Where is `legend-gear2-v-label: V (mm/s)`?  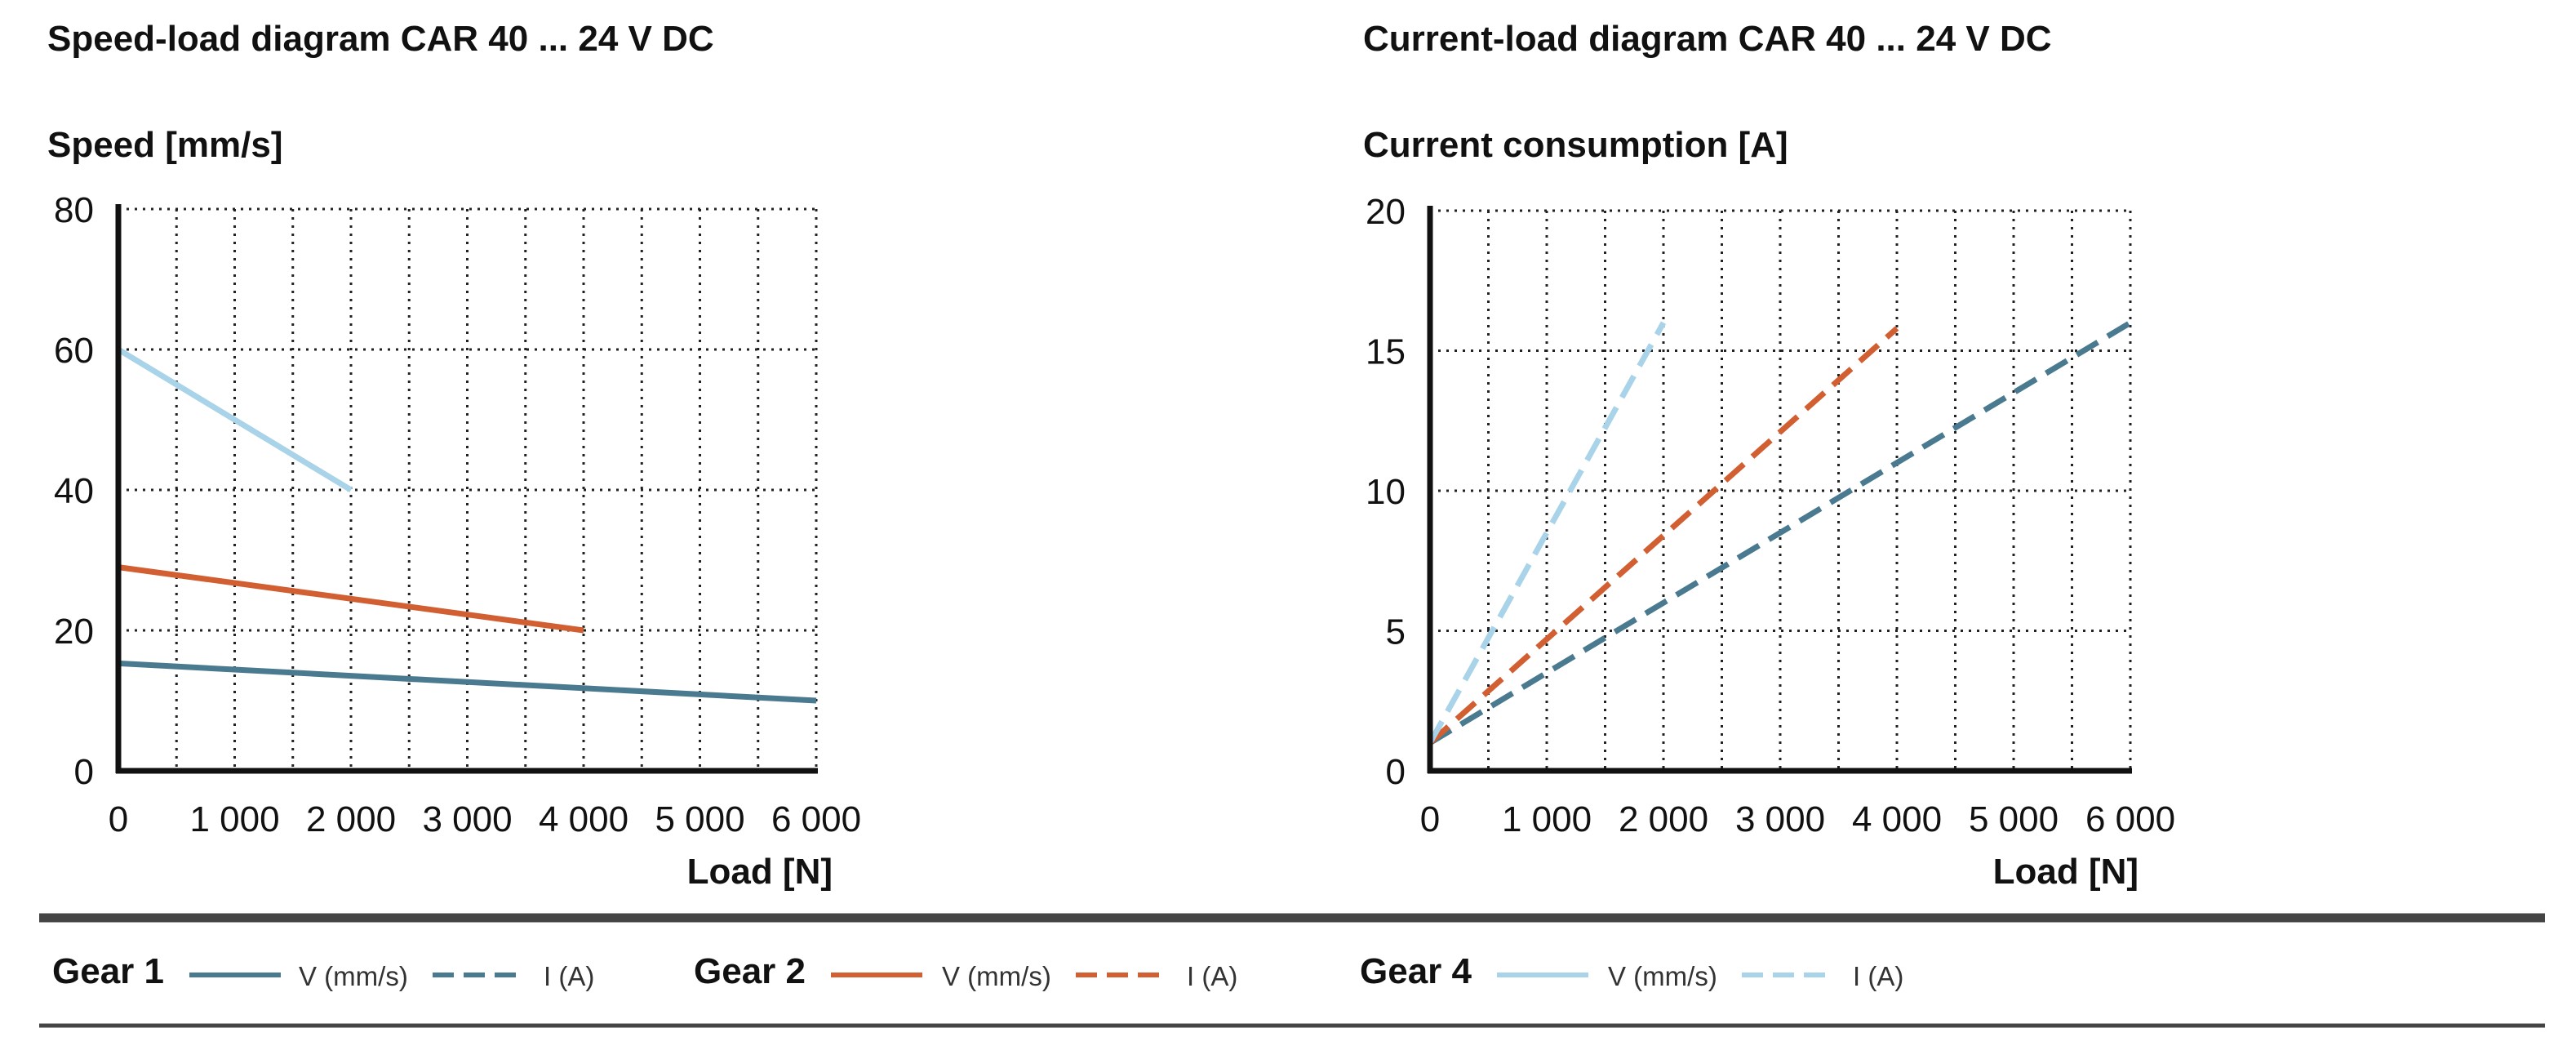
legend-gear2-v-label: V (mm/s) is located at coordinates (996, 976).